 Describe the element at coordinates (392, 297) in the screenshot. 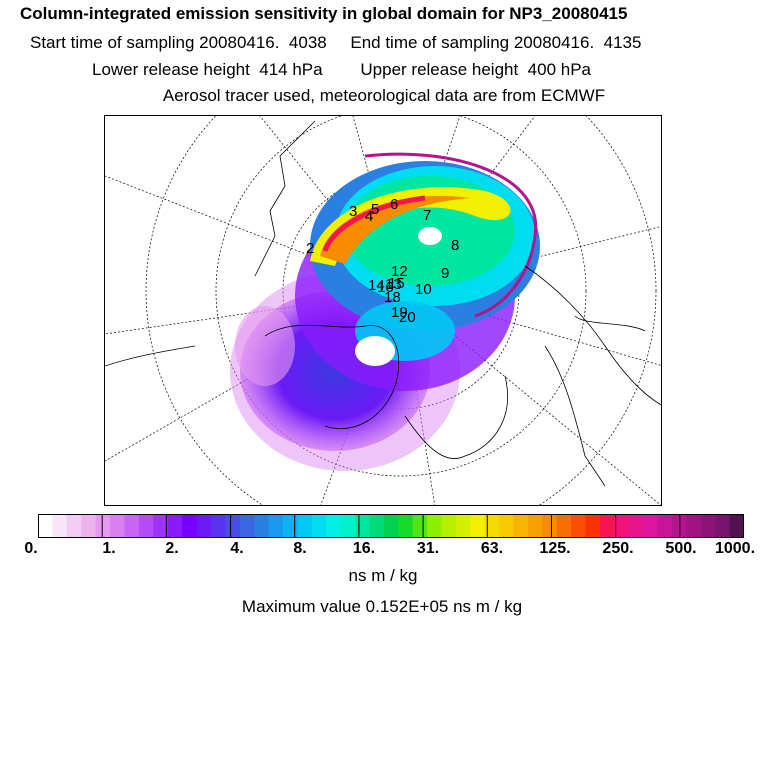

I see `map-label: 18` at that location.